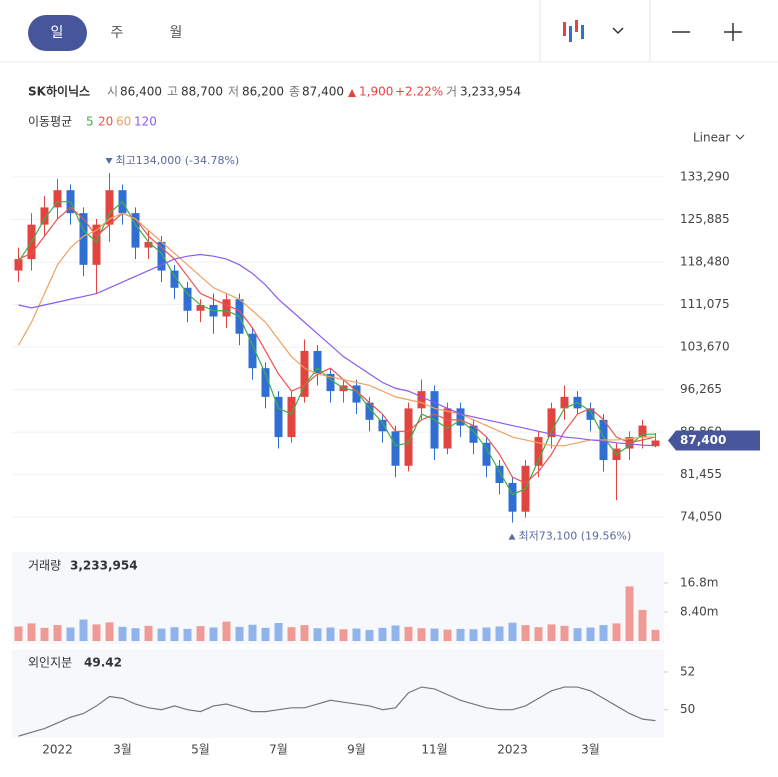 This screenshot has width=778, height=777. I want to click on value: 87,400, so click(323, 92).